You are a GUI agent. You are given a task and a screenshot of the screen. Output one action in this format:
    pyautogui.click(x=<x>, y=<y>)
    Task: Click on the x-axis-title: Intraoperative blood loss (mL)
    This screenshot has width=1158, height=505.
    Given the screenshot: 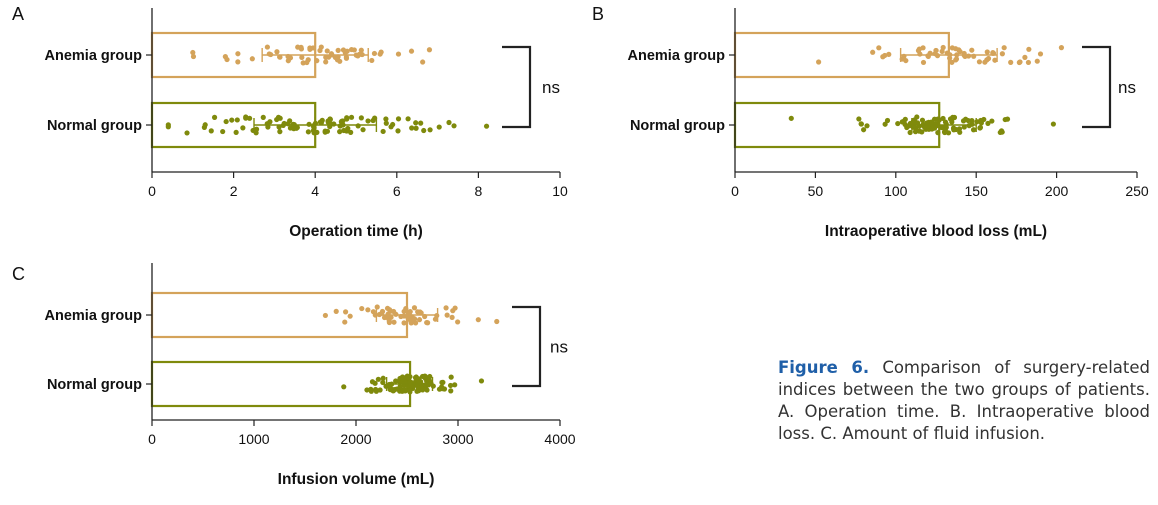 What is the action you would take?
    pyautogui.click(x=936, y=231)
    